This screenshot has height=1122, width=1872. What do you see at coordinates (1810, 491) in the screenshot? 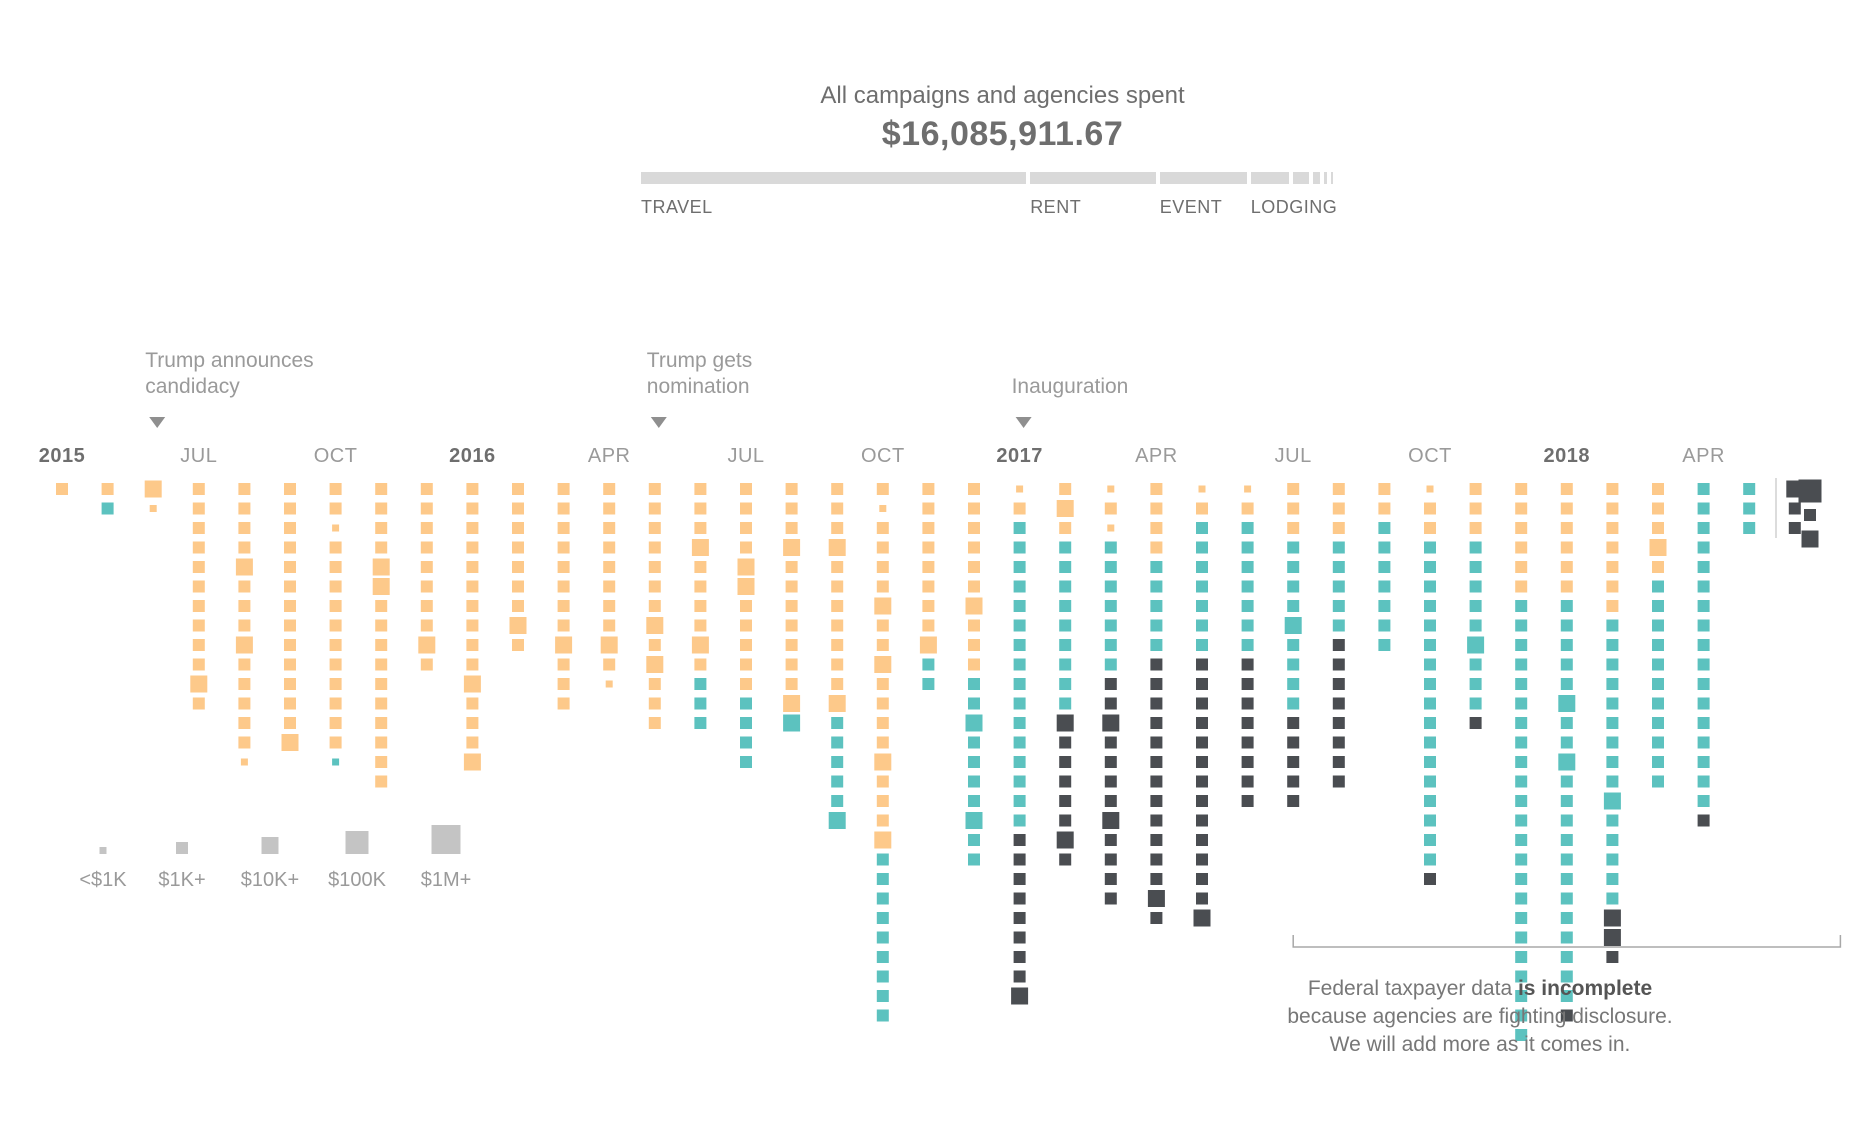
I see `key-square` at bounding box center [1810, 491].